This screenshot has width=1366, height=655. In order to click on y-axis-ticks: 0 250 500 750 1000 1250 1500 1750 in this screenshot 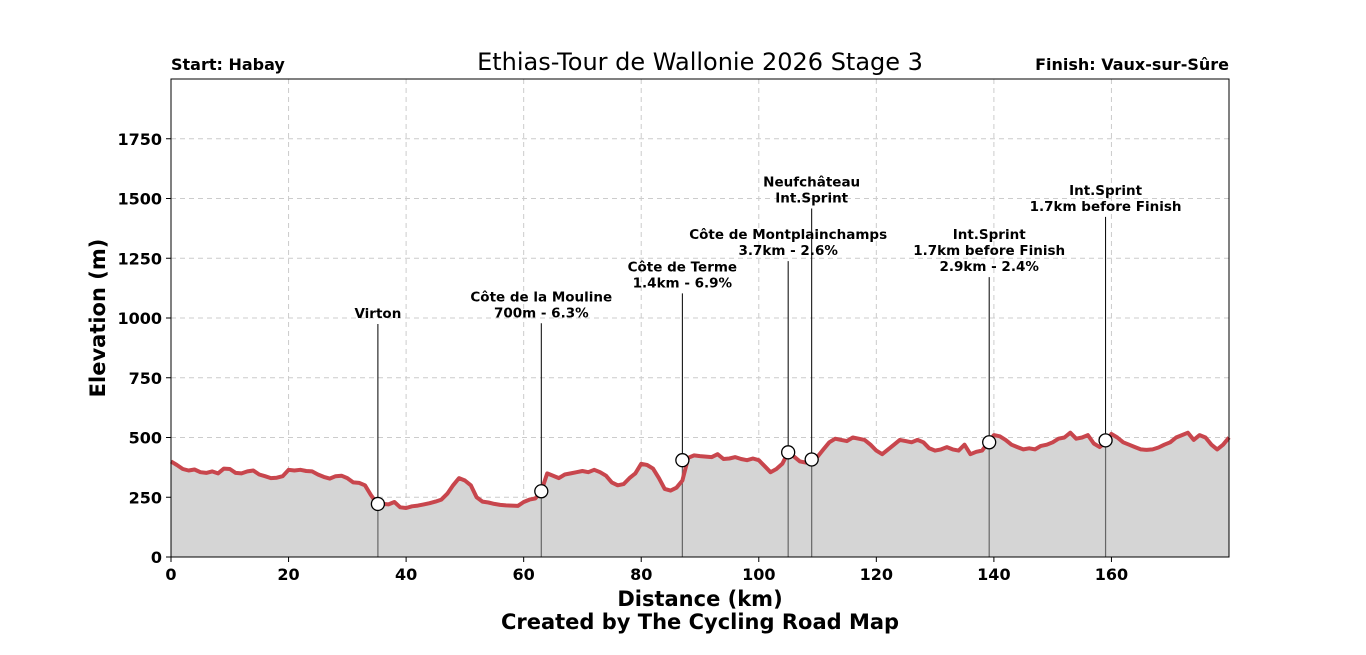, I will do `click(144, 348)`.